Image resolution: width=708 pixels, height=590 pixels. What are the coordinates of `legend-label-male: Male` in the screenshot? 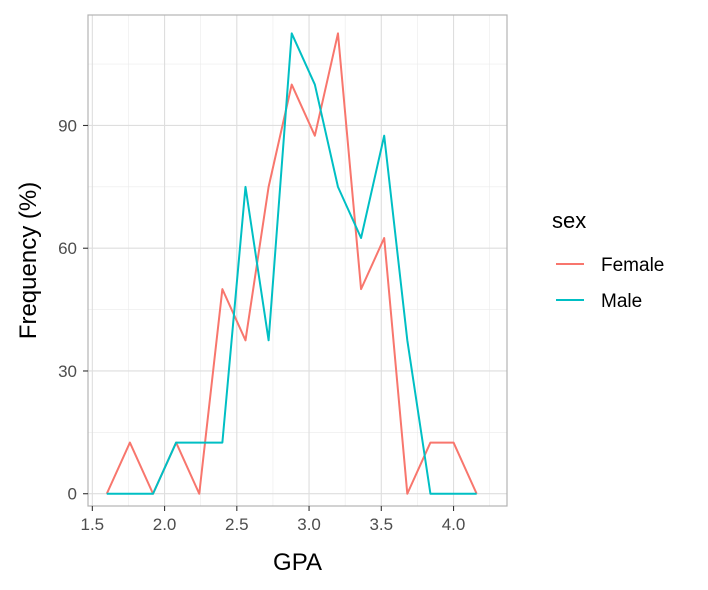 It's located at (621, 301).